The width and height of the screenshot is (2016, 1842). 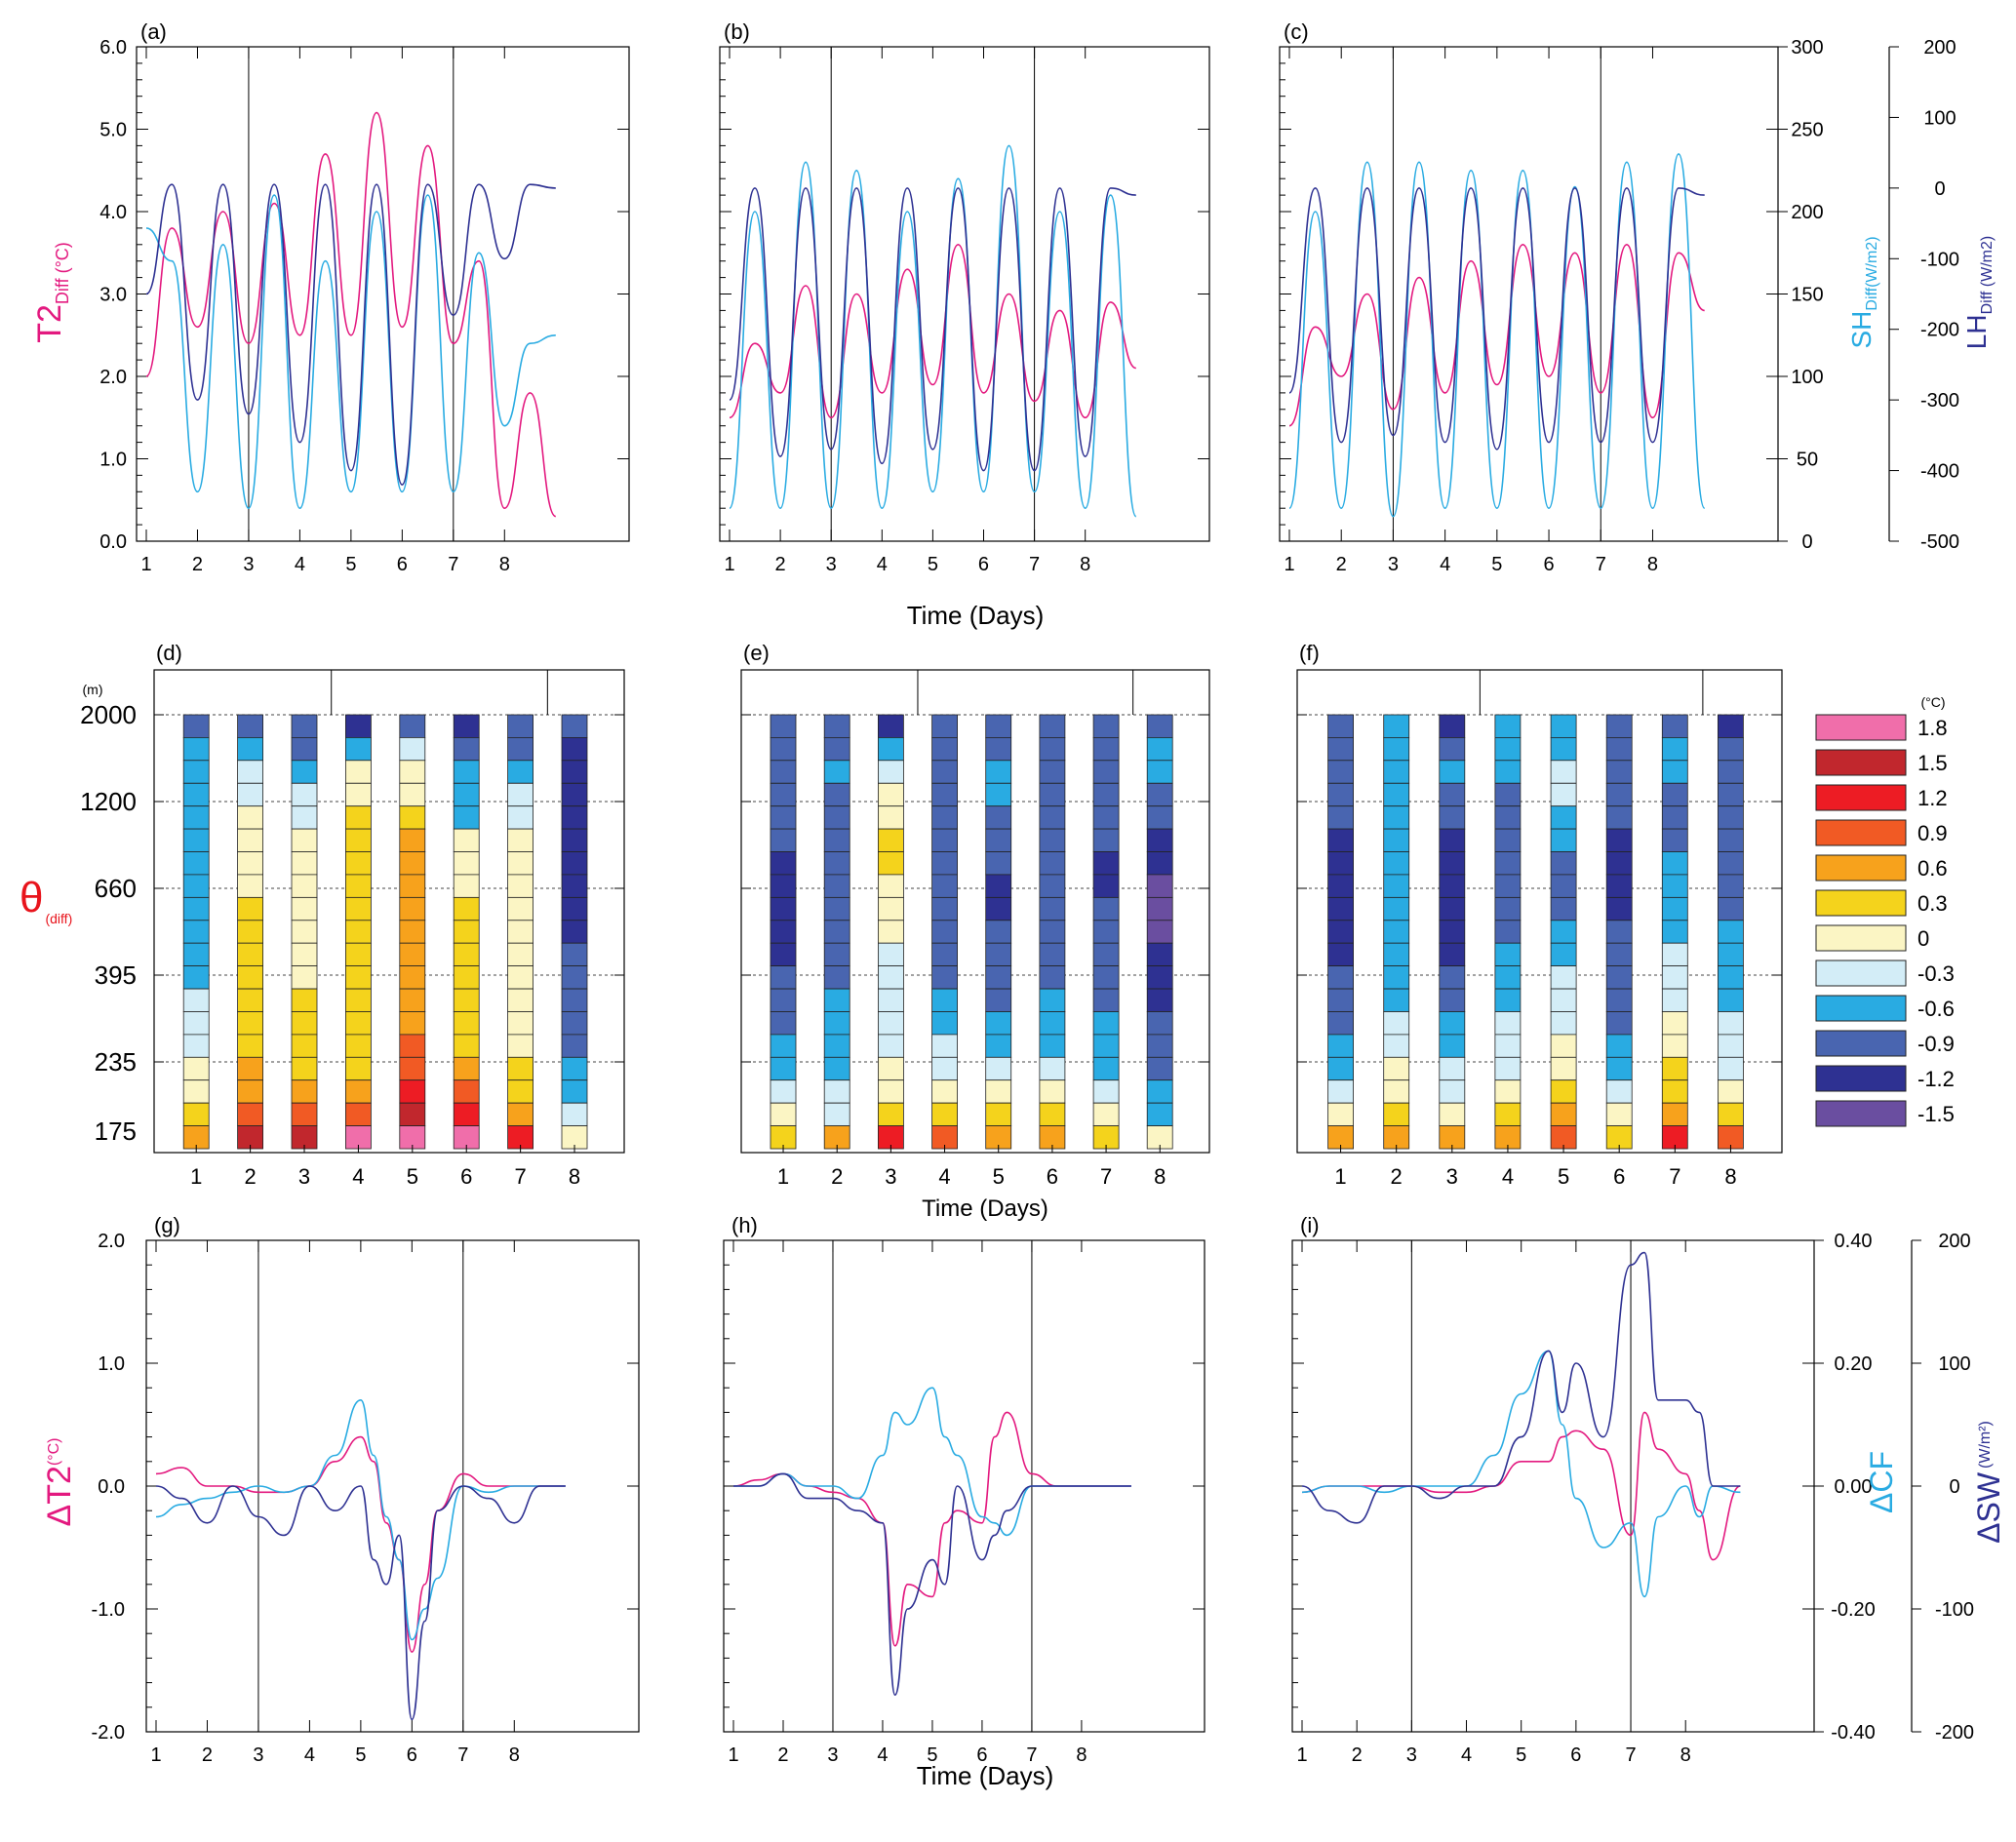 What do you see at coordinates (1034, 564) in the screenshot?
I see `x-tick-label: 7` at bounding box center [1034, 564].